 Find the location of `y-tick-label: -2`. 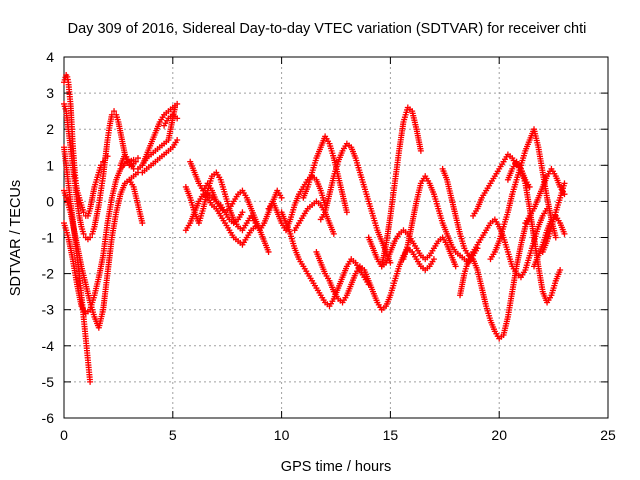

y-tick-label: -2 is located at coordinates (48, 274).